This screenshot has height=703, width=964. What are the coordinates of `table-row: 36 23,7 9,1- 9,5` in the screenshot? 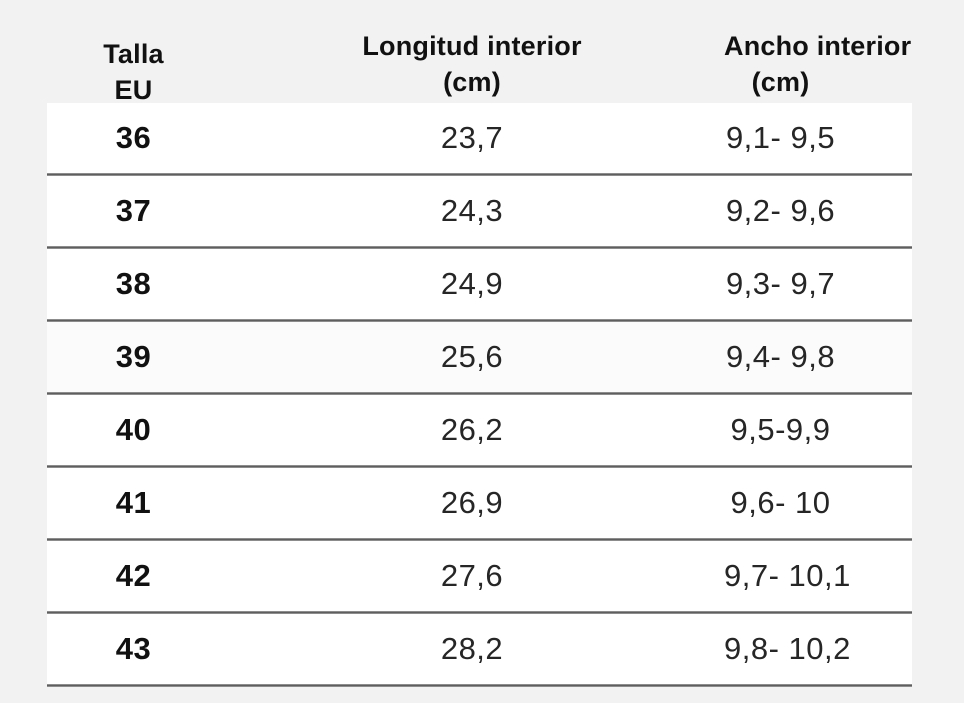 It's located at (479, 138).